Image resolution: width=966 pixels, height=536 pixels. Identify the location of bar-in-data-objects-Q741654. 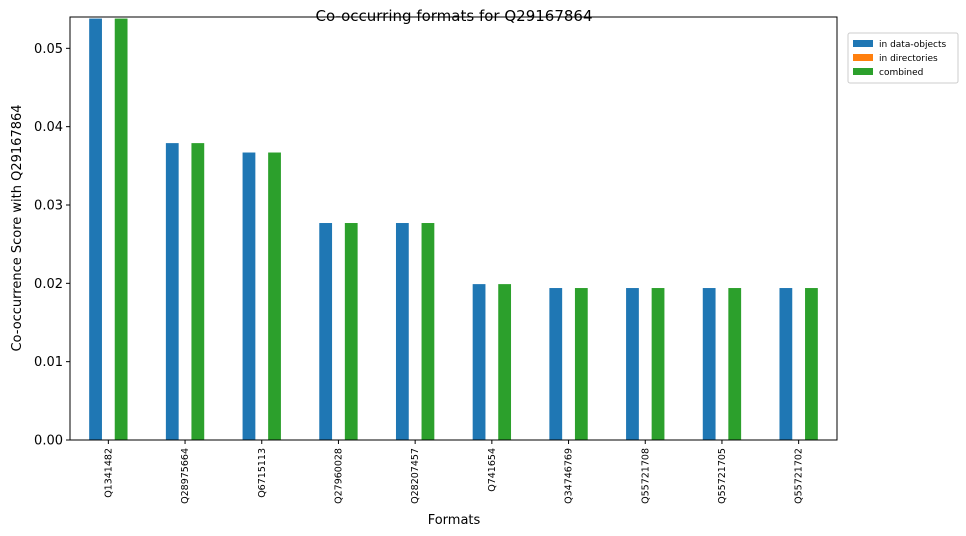
(479, 362).